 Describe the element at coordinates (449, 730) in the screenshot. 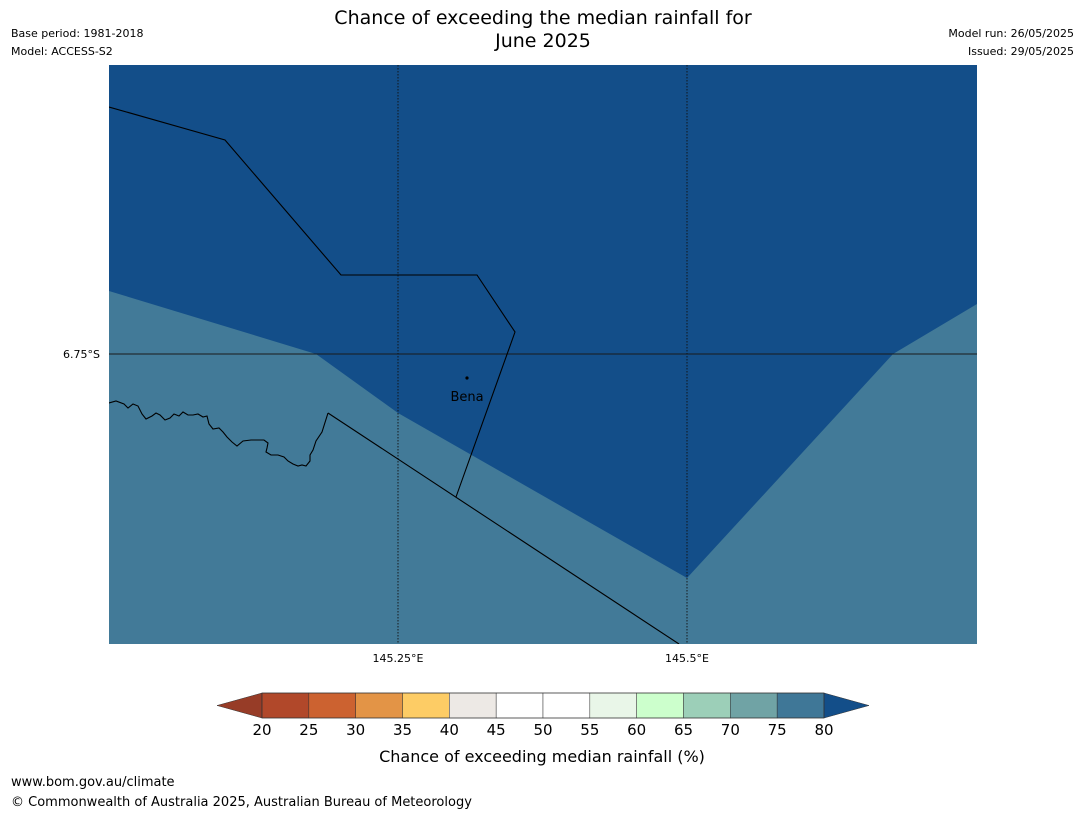

I see `colorbar-tick-label: 40` at that location.